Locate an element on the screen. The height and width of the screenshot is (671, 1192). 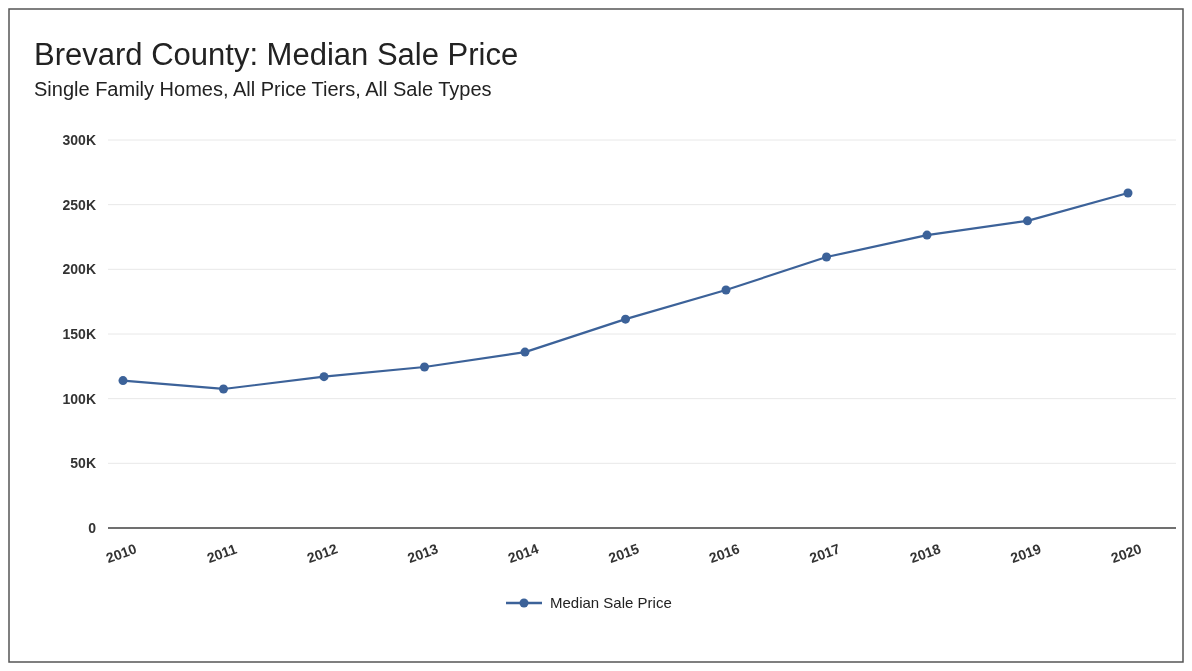
y-tick-label: 200K is located at coordinates (79, 269).